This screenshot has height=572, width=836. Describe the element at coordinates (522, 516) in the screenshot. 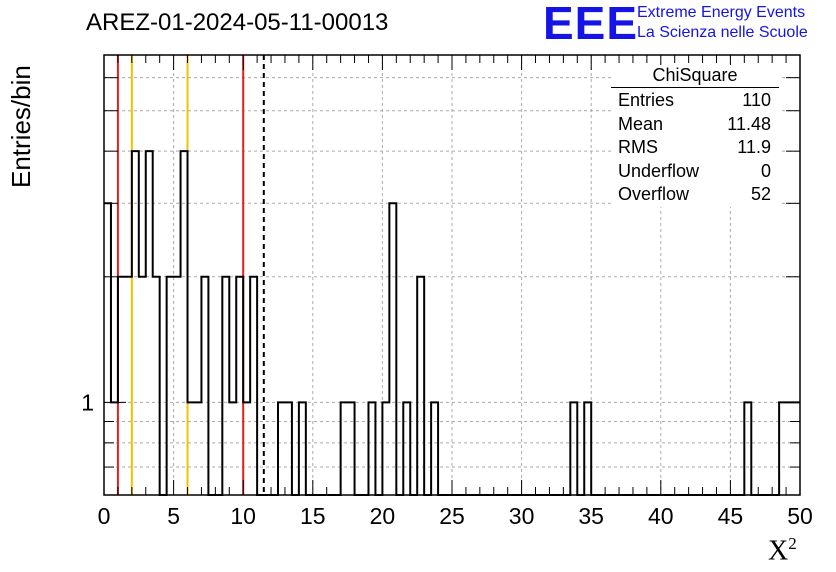

I see `x-tick-label: 30` at that location.